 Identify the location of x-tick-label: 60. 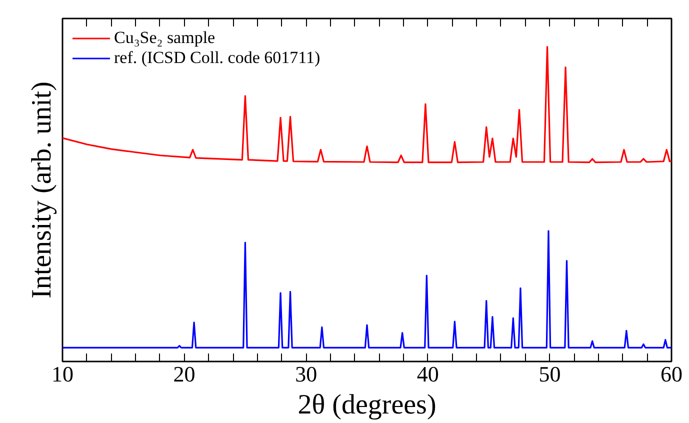
(671, 374).